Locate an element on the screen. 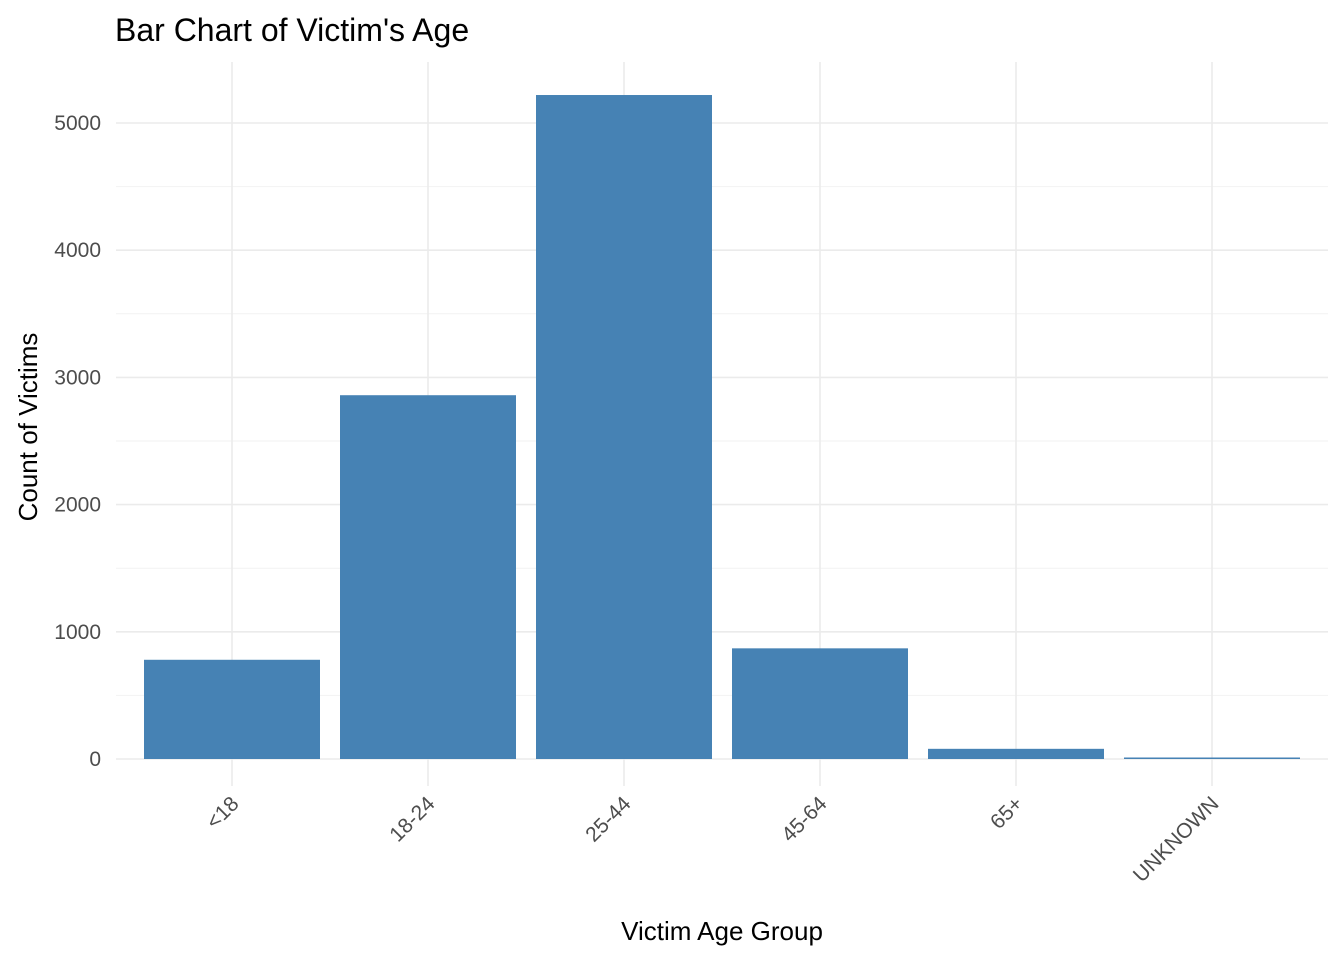 This screenshot has width=1344, height=960. x-axis-title: Victim Age Group is located at coordinates (722, 931).